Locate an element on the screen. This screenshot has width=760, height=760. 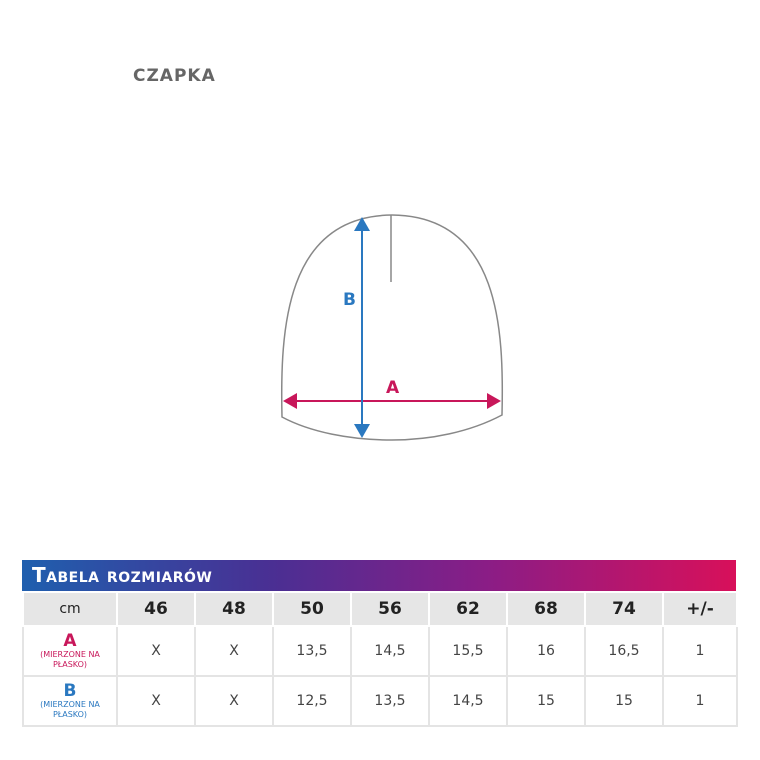
header-cell: 74 is located at coordinates (624, 609).